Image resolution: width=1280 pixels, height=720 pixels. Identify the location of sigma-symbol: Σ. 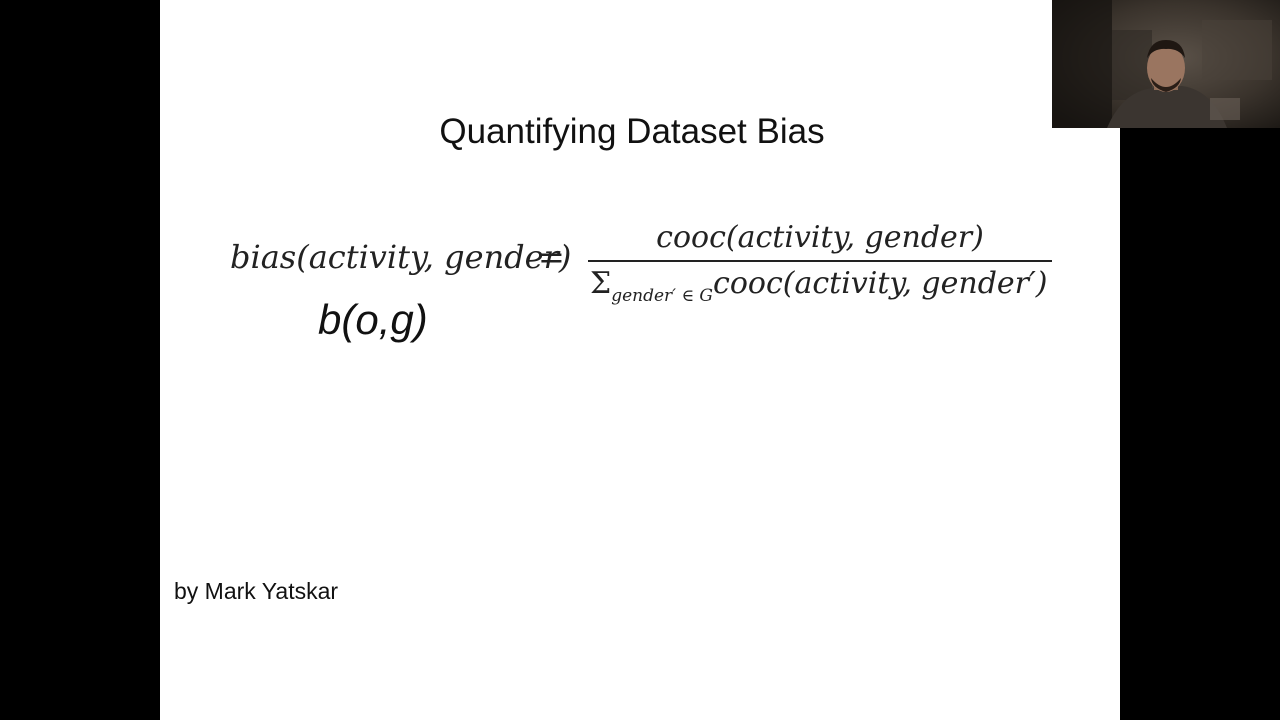
(601, 283).